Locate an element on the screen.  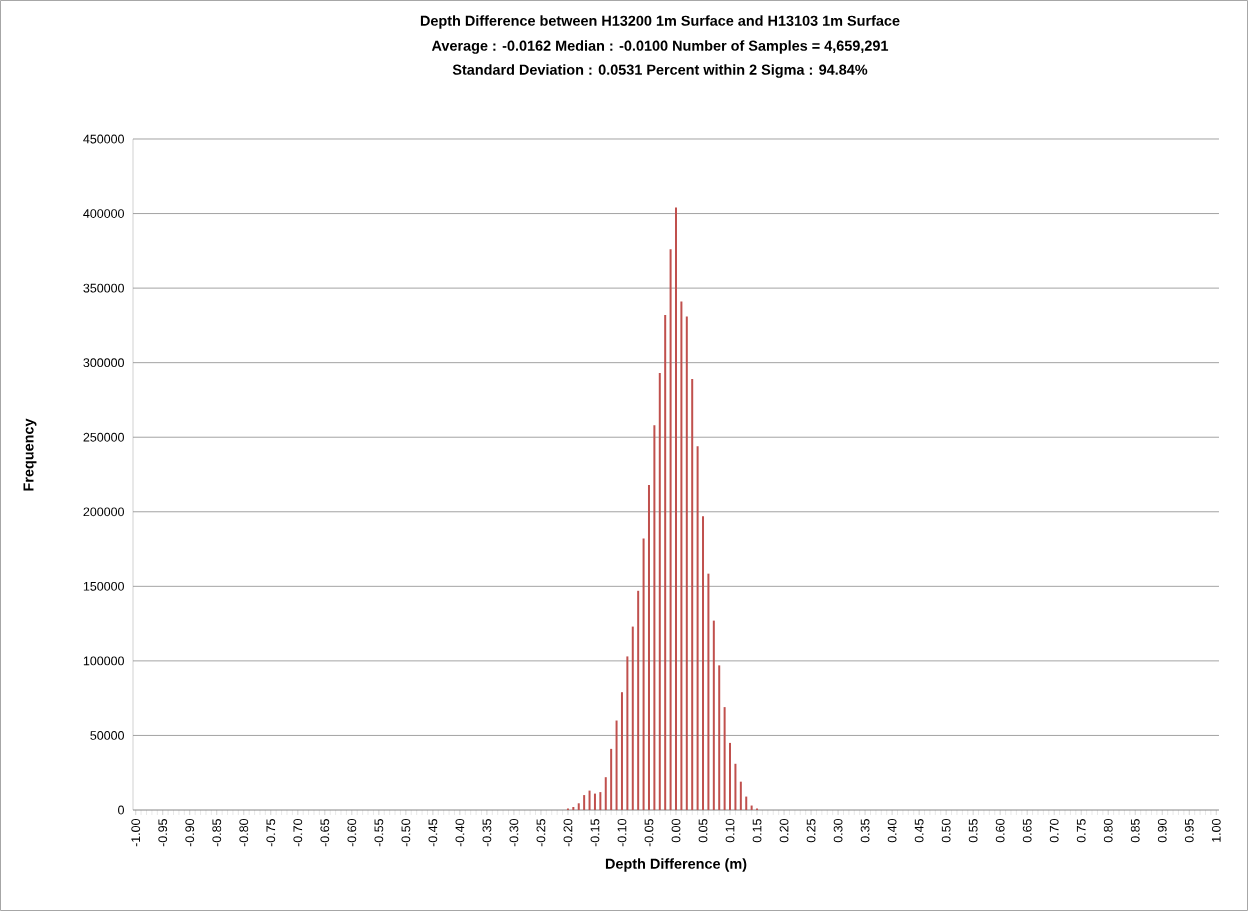
x-tick-label: -0.65 is located at coordinates (325, 833).